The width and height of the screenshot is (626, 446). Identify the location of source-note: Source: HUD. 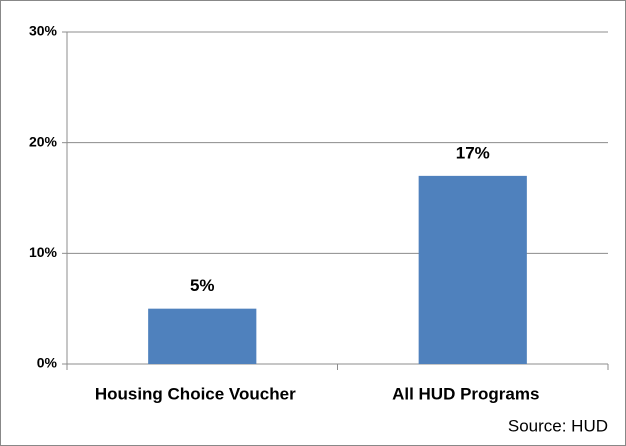
(558, 425).